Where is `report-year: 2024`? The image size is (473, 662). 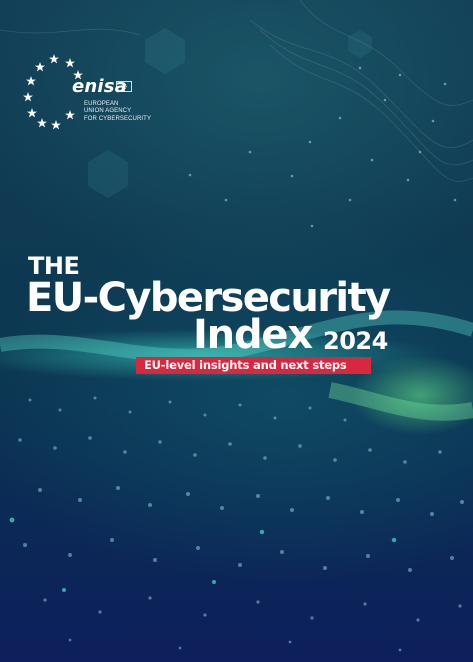
report-year: 2024 is located at coordinates (355, 341).